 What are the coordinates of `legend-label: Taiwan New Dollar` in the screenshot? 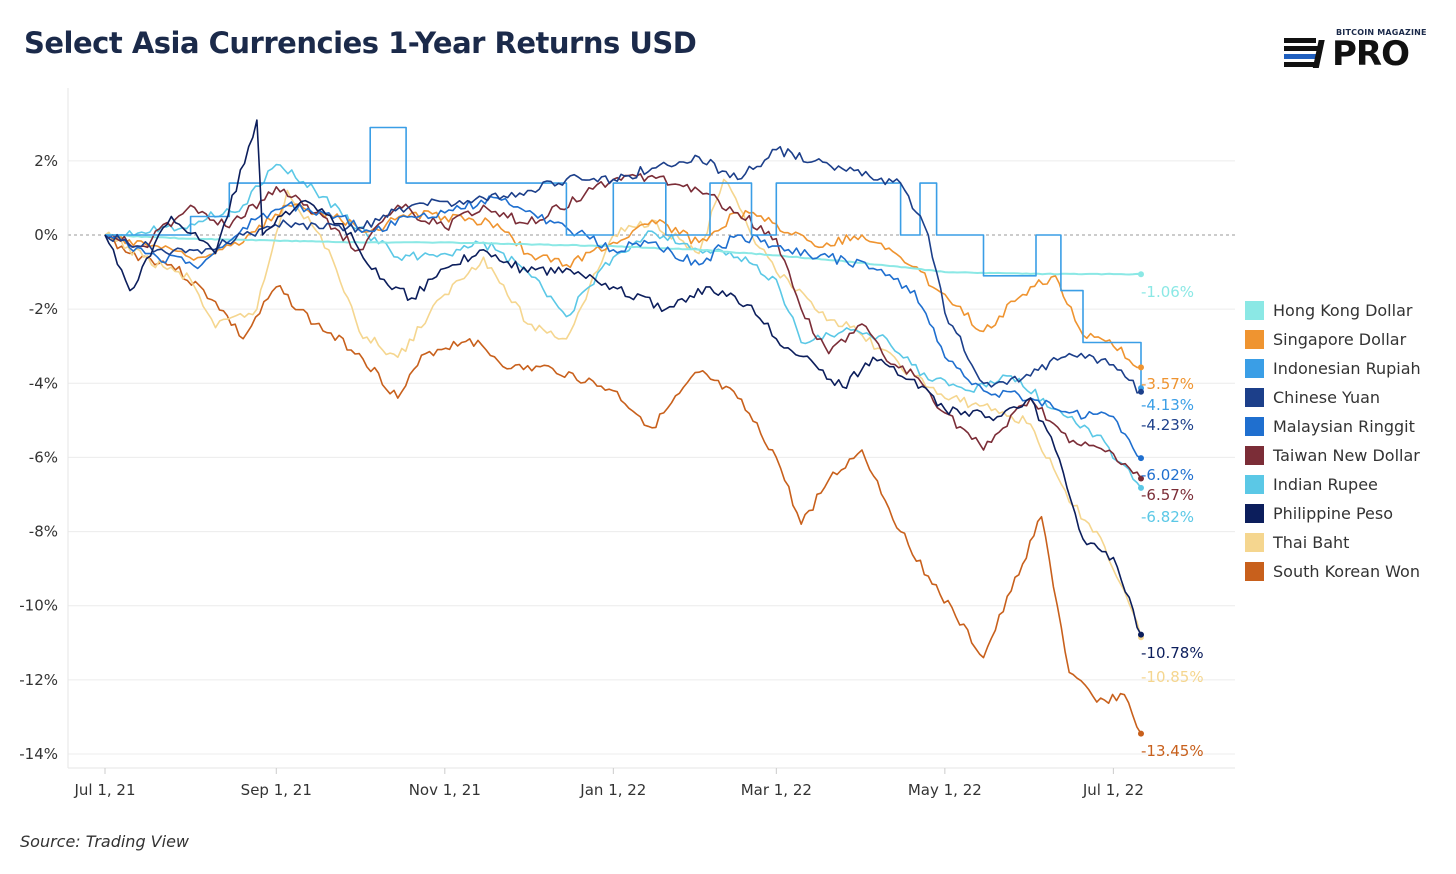 It's located at (1346, 455).